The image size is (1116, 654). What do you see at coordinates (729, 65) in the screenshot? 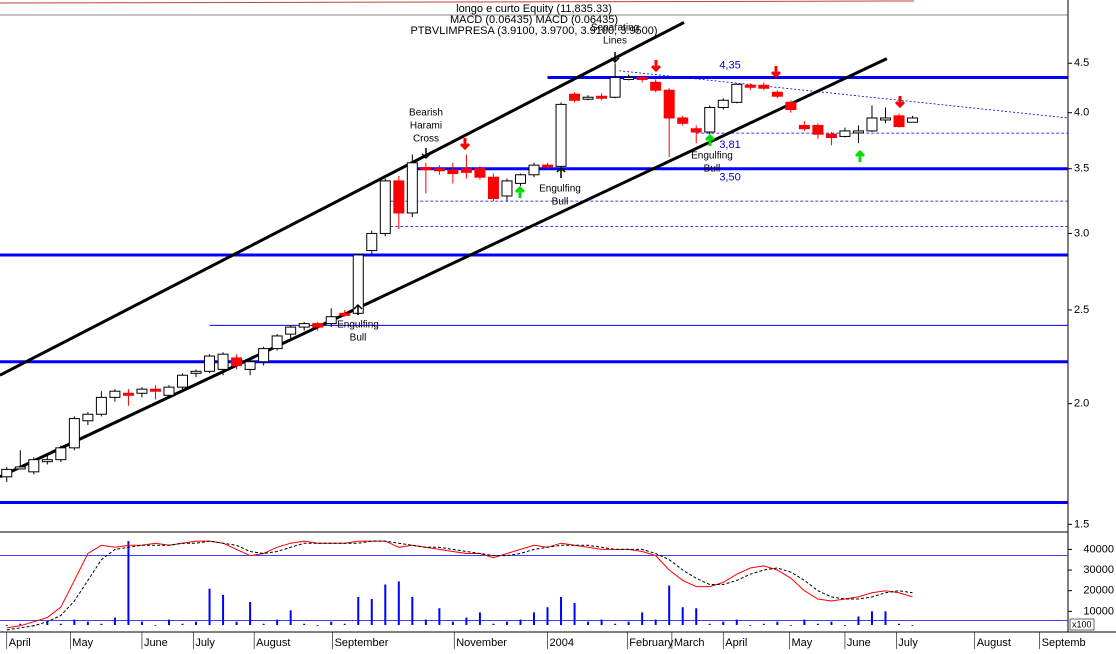
I see `level-label: 4,35` at bounding box center [729, 65].